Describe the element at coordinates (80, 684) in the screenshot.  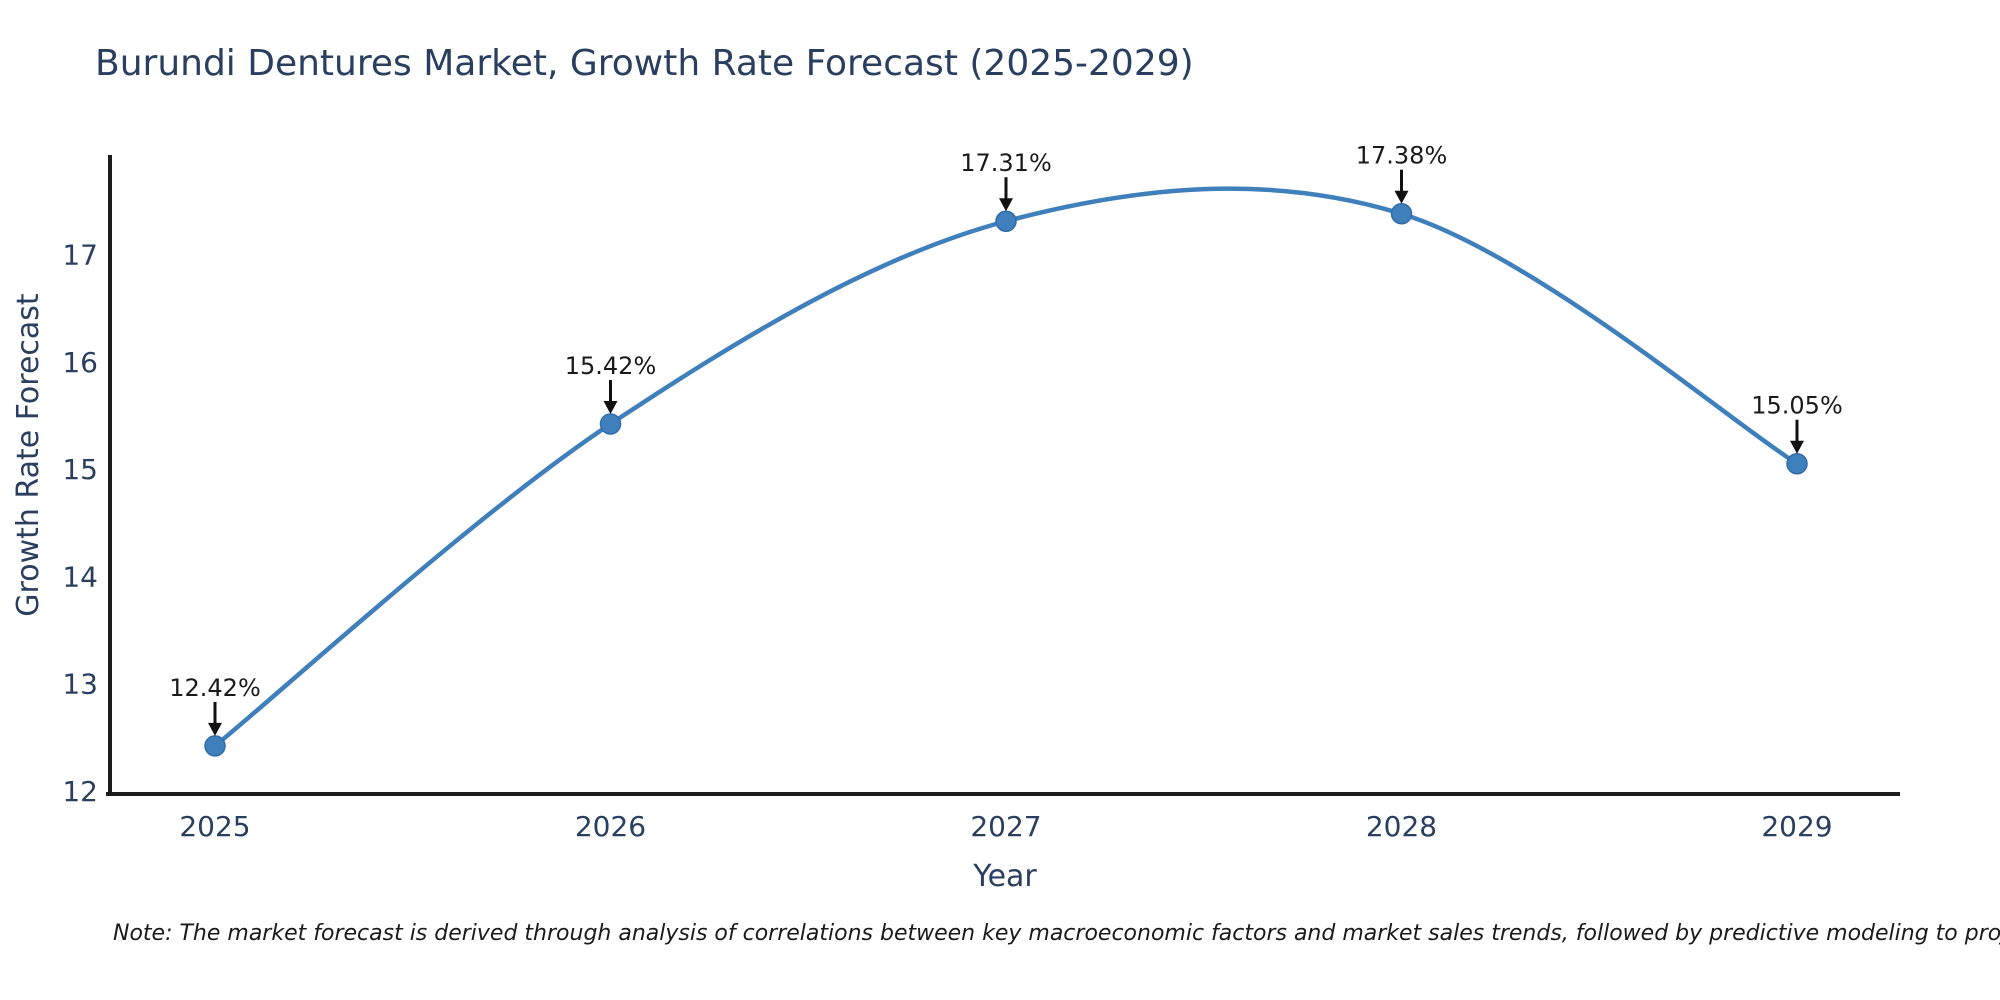
I see `y-tick-label: 13` at that location.